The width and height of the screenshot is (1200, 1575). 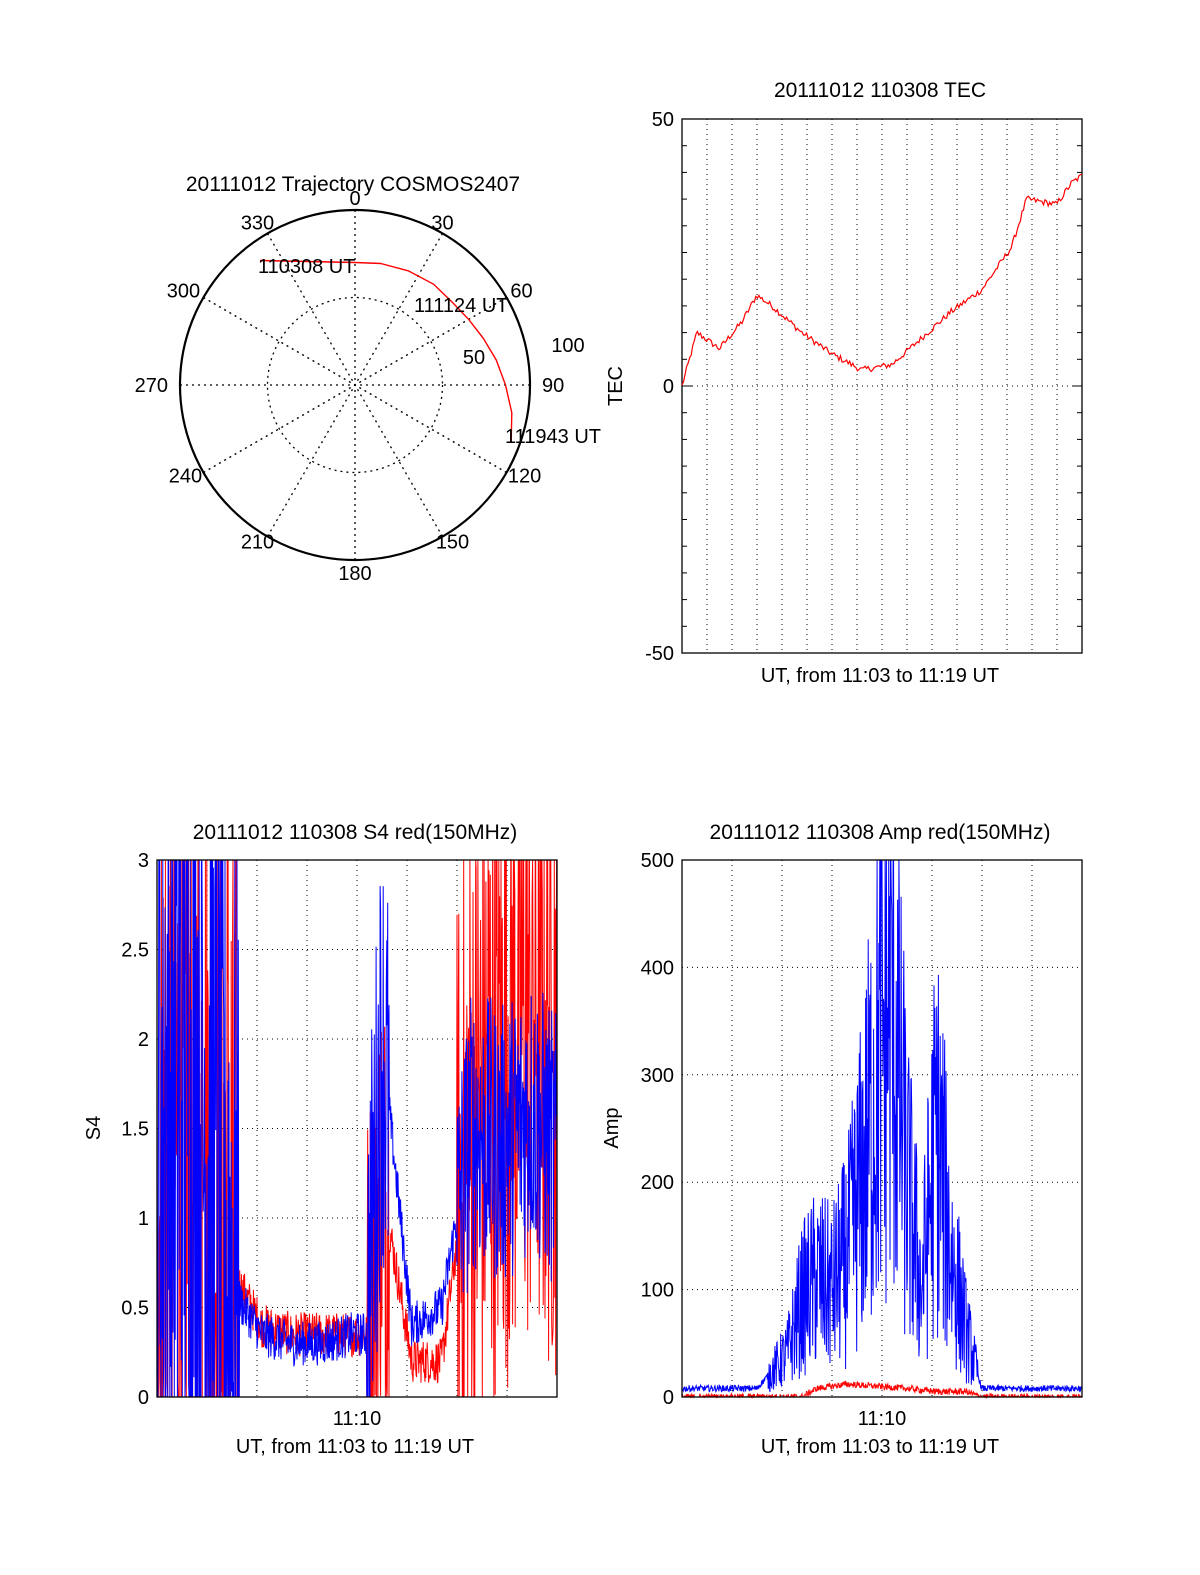 What do you see at coordinates (353, 184) in the screenshot?
I see `polar-title: 20111012 Trajectory COSMOS2407` at bounding box center [353, 184].